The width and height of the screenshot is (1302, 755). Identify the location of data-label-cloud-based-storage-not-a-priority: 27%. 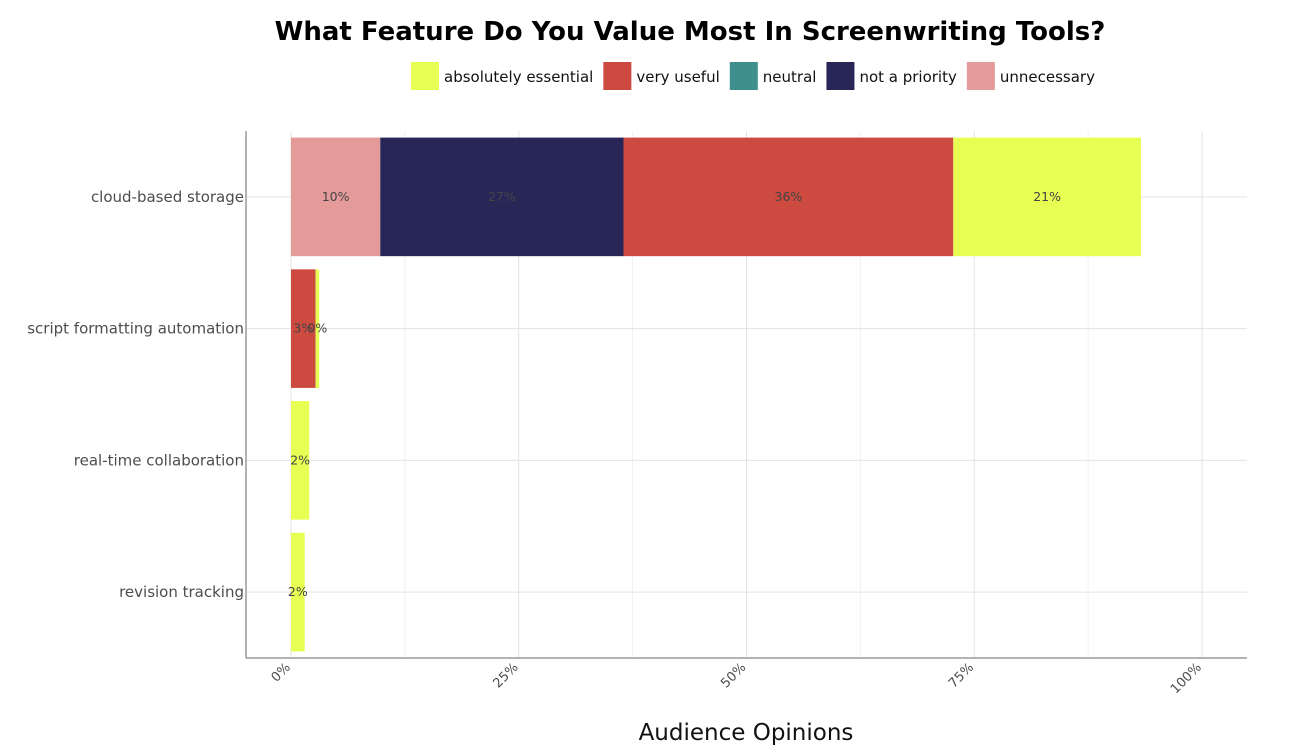
(502, 196).